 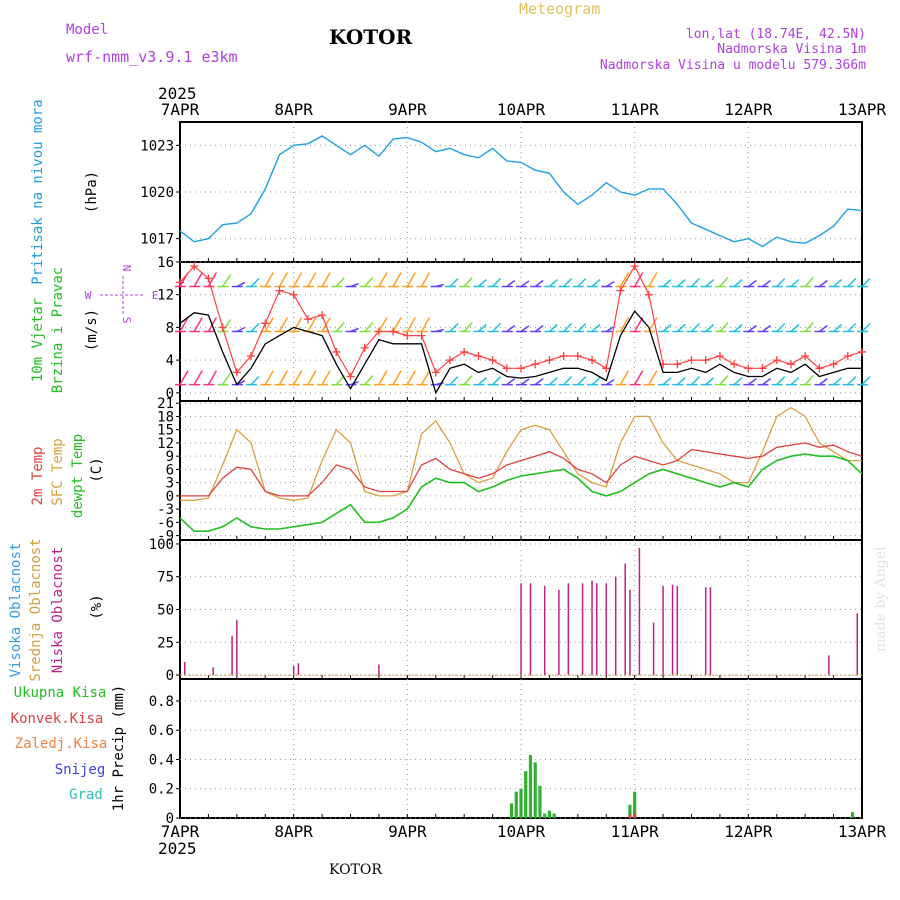 I want to click on year-top: 2025, so click(x=177, y=93).